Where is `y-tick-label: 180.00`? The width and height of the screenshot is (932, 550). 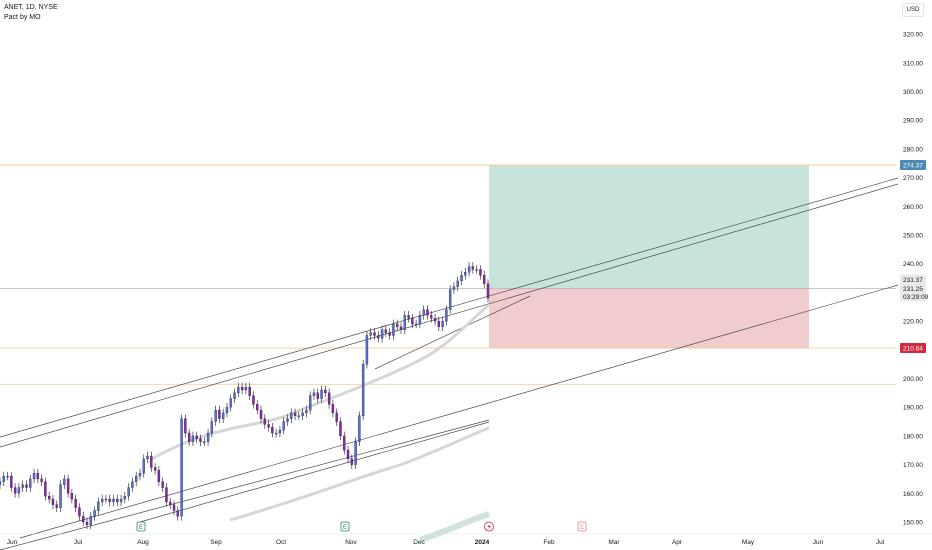 y-tick-label: 180.00 is located at coordinates (913, 436).